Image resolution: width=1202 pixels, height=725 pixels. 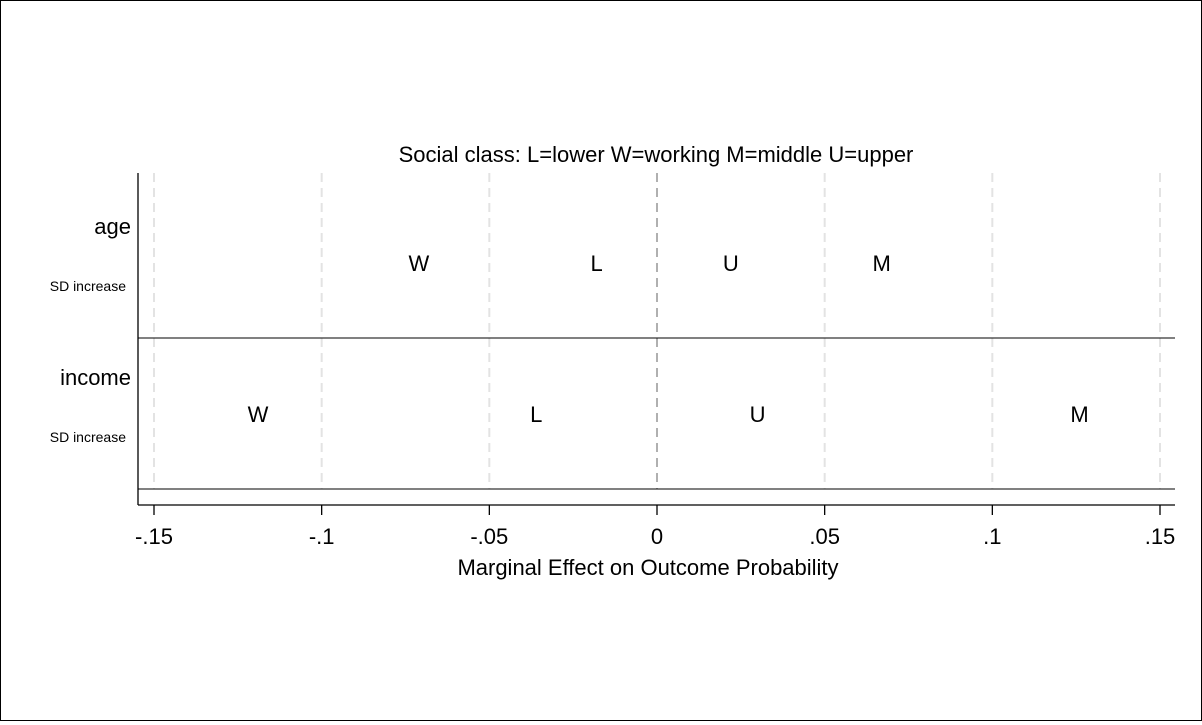 I want to click on x-axis-label: Marginal Effect on Outcome Probability, so click(x=647, y=567).